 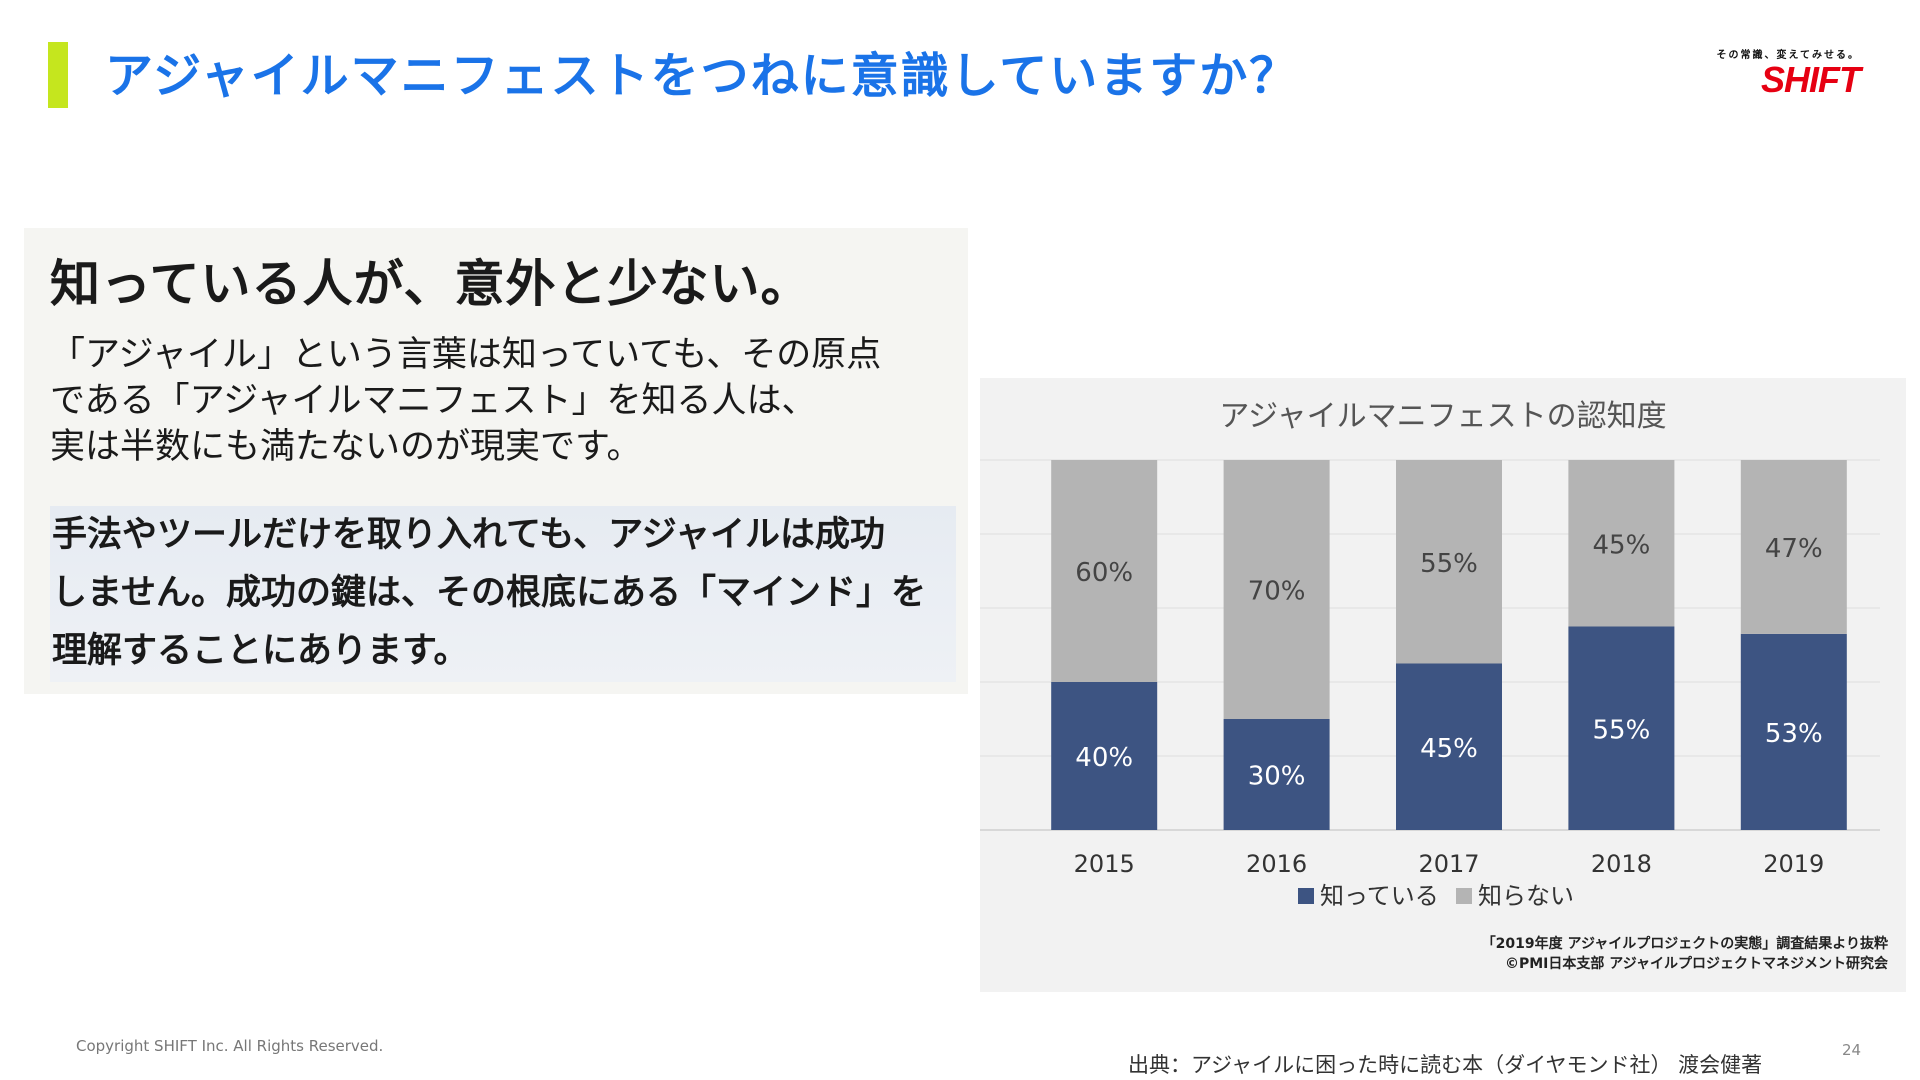 I want to click on x-tick-label: 2018, so click(x=1621, y=864).